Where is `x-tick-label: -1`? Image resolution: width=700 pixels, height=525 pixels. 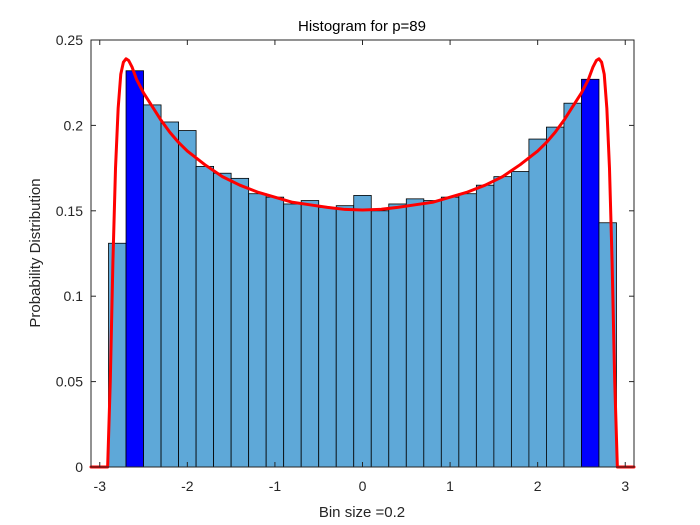 x-tick-label: -1 is located at coordinates (275, 486).